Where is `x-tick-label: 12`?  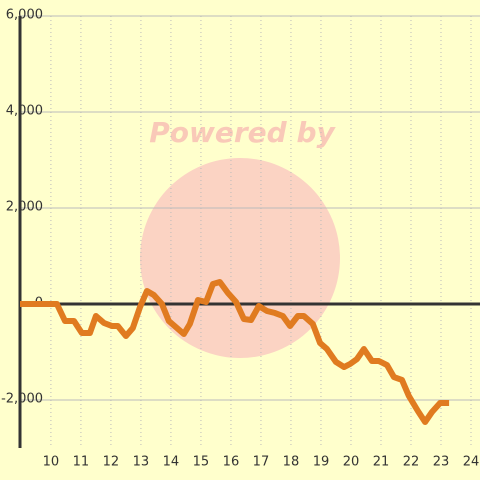 x-tick-label: 12 is located at coordinates (111, 462).